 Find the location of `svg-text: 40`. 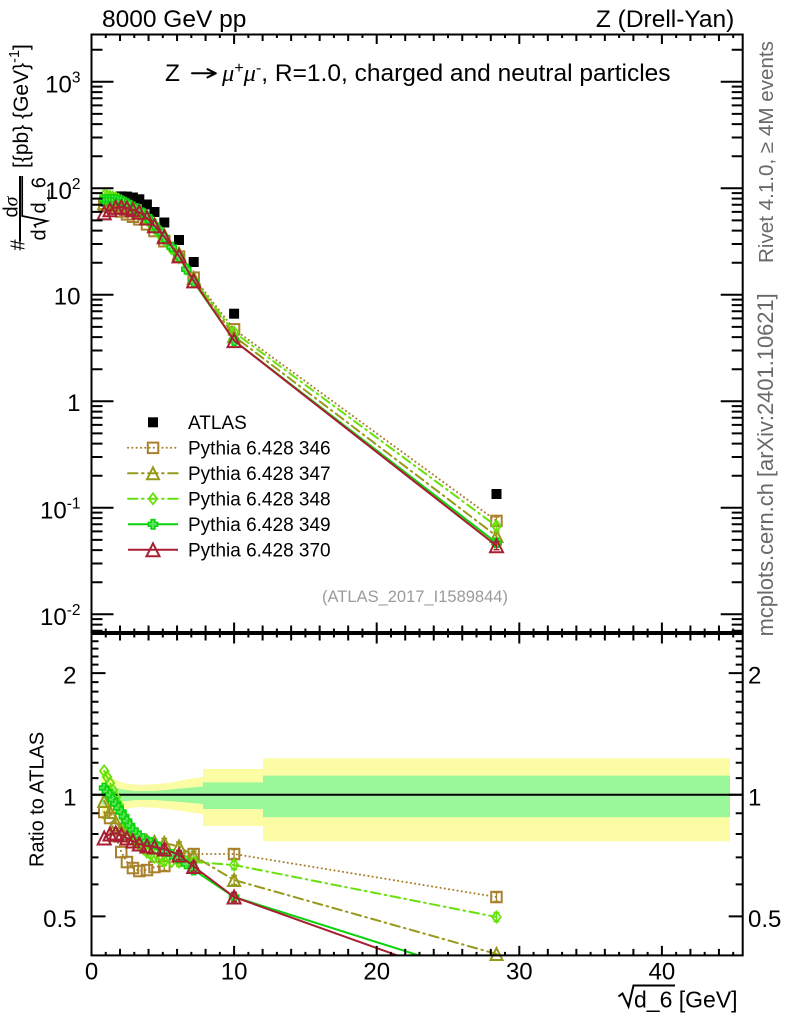

svg-text: 40 is located at coordinates (662, 972).